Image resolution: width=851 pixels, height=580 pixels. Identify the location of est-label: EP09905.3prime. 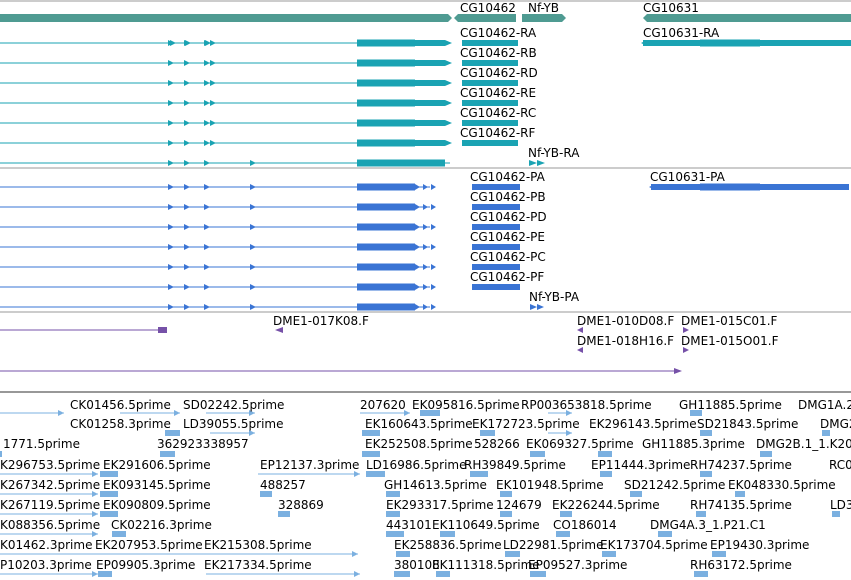
(145, 565).